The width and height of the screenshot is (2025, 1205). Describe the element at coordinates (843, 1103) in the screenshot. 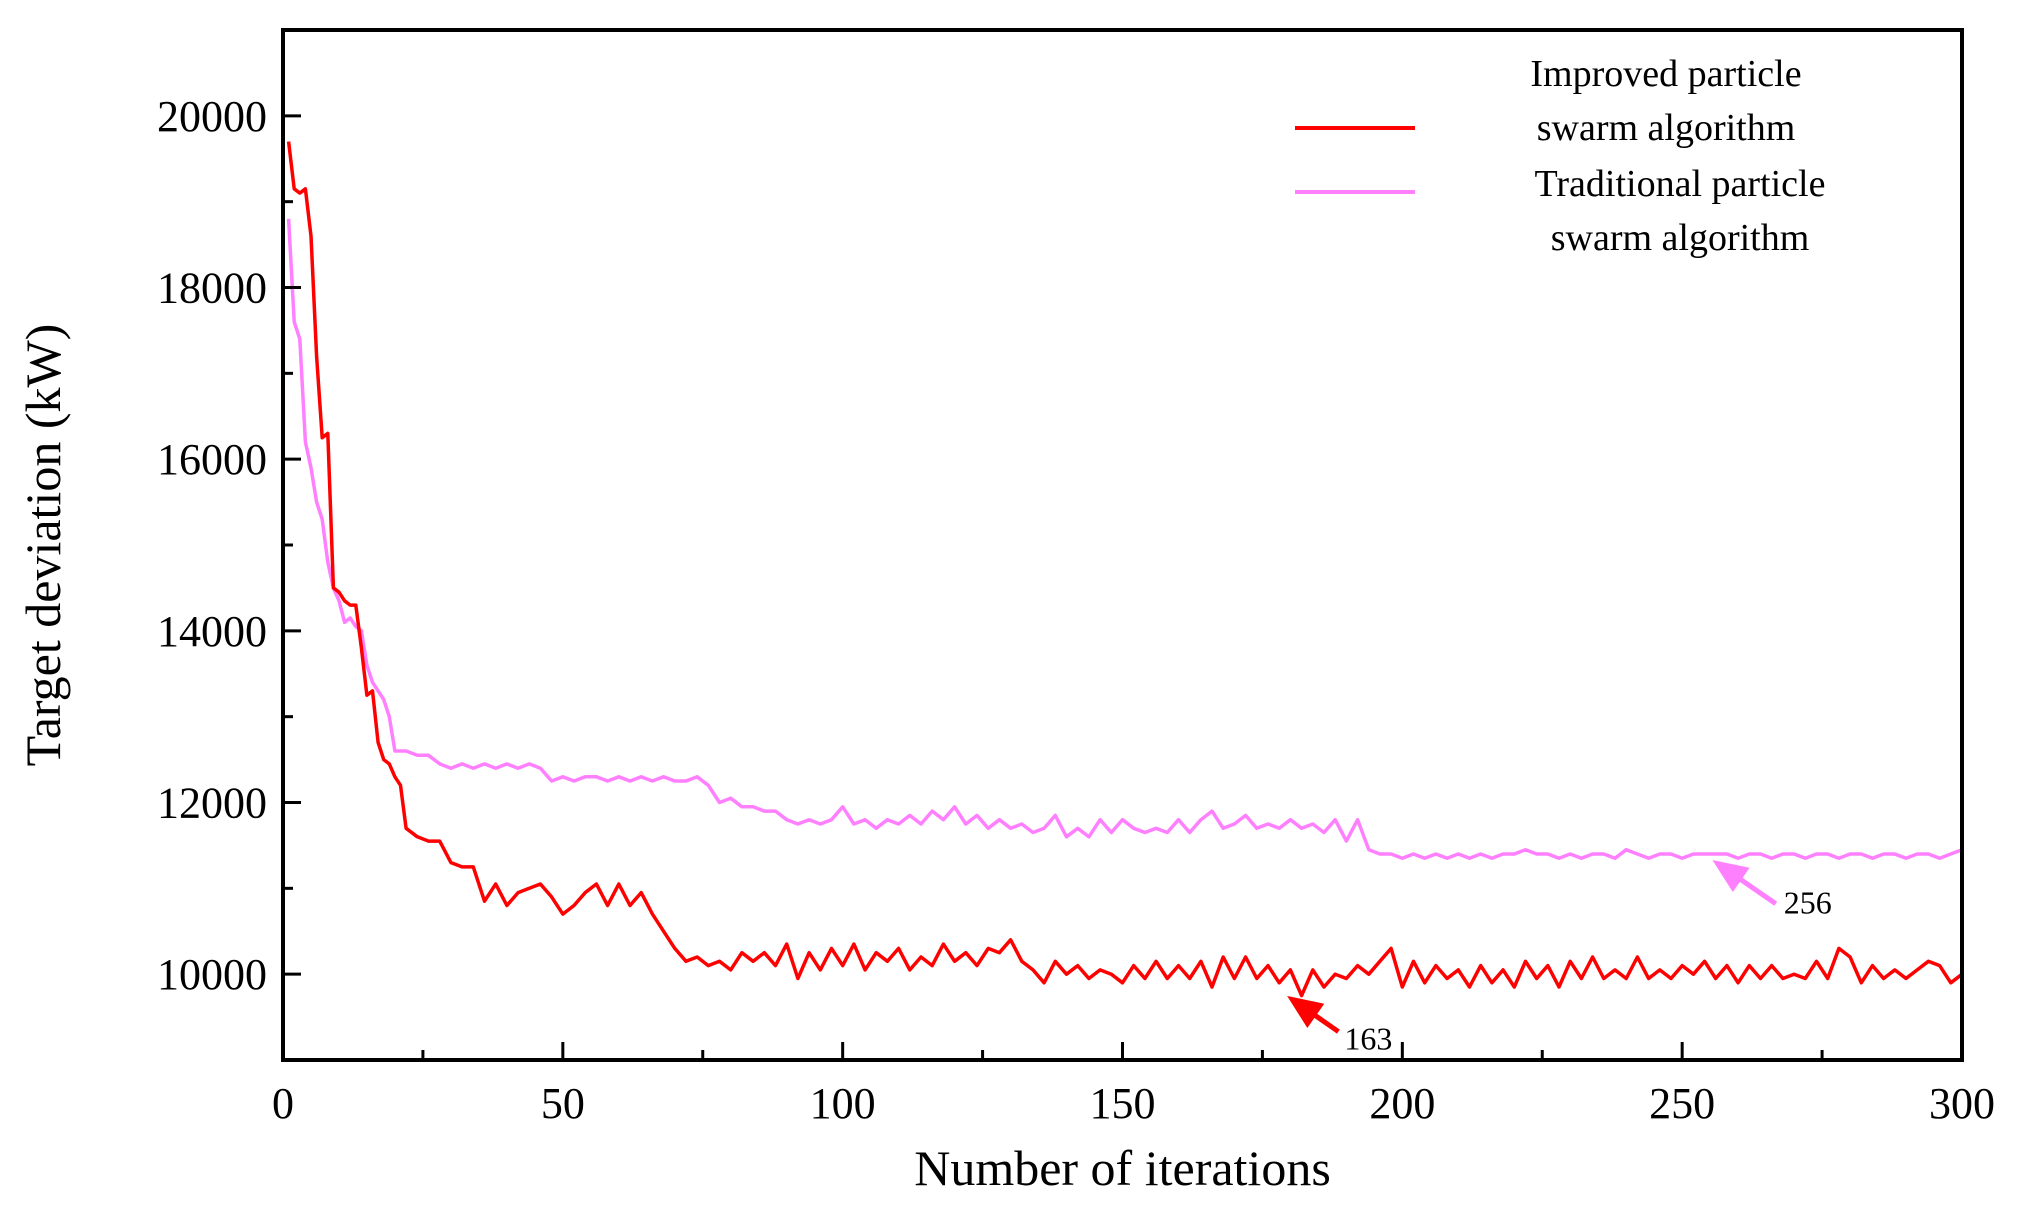

I see `x-tick-label: 100` at that location.